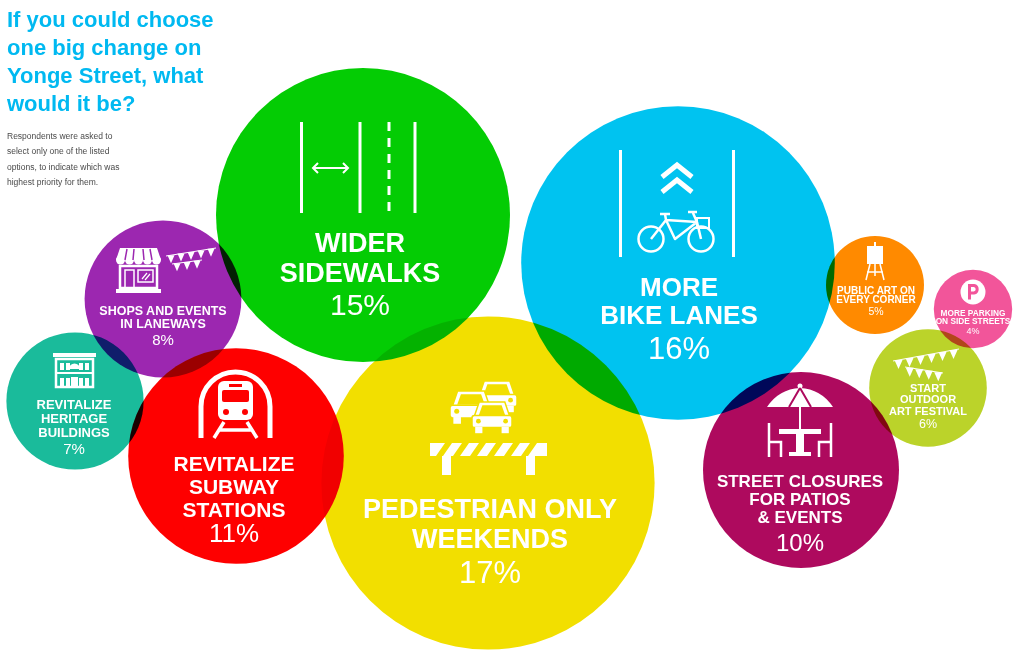  Describe the element at coordinates (490, 573) in the screenshot. I see `data-label: 17%` at that location.